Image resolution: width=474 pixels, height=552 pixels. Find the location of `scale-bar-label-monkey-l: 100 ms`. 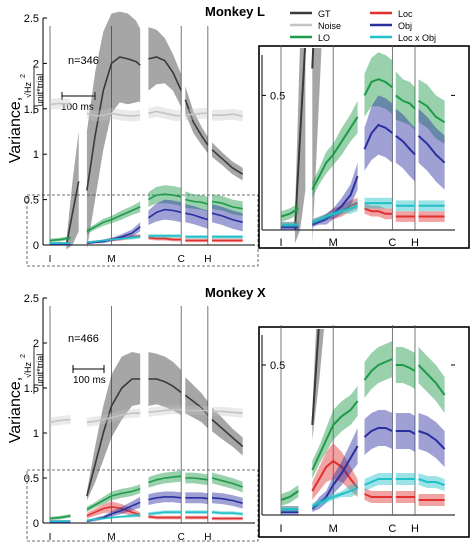

scale-bar-label-monkey-l: 100 ms is located at coordinates (77, 107).